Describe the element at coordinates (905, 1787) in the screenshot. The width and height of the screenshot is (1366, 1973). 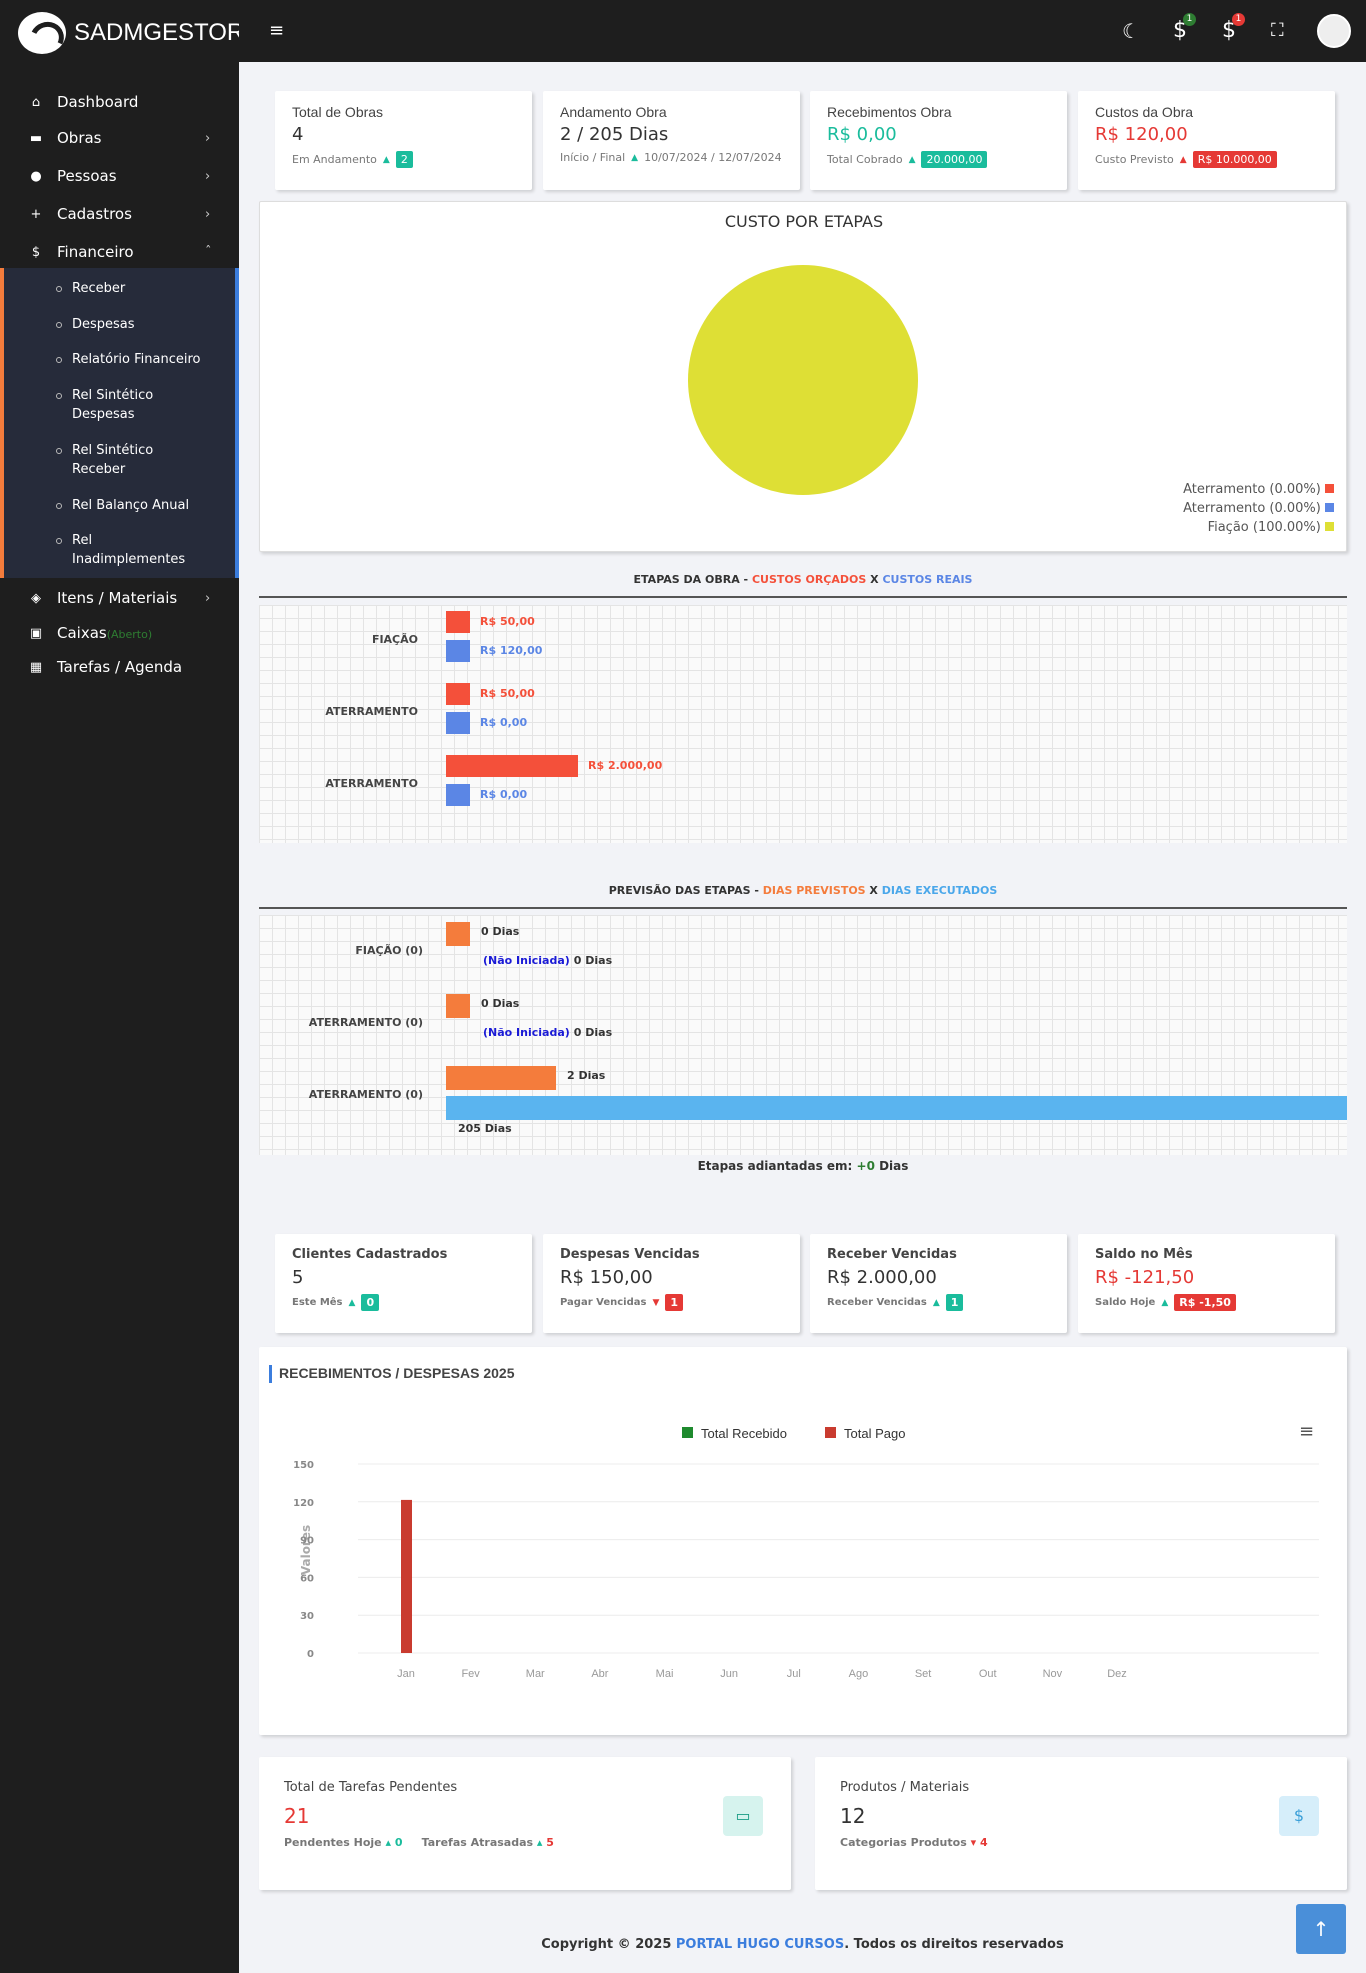
I see `produtos-title: Produtos / Materiais` at that location.